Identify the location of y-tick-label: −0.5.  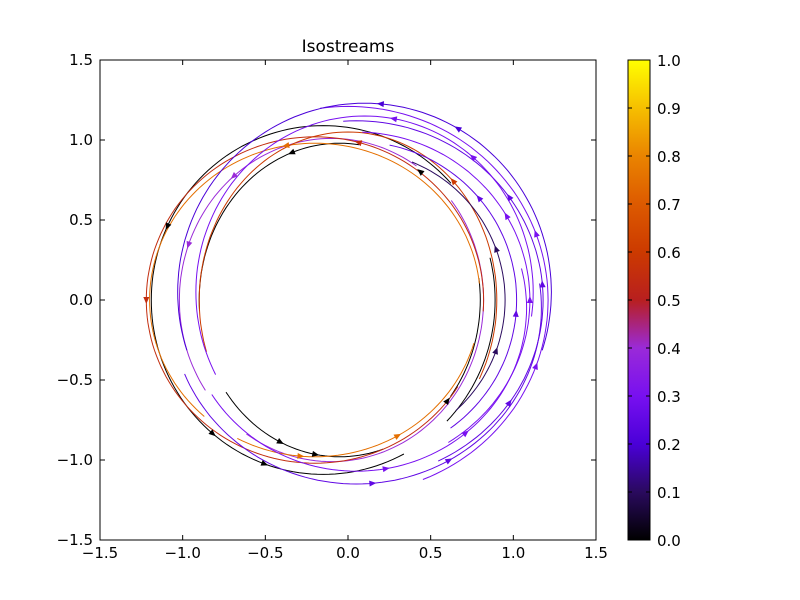
(75, 380).